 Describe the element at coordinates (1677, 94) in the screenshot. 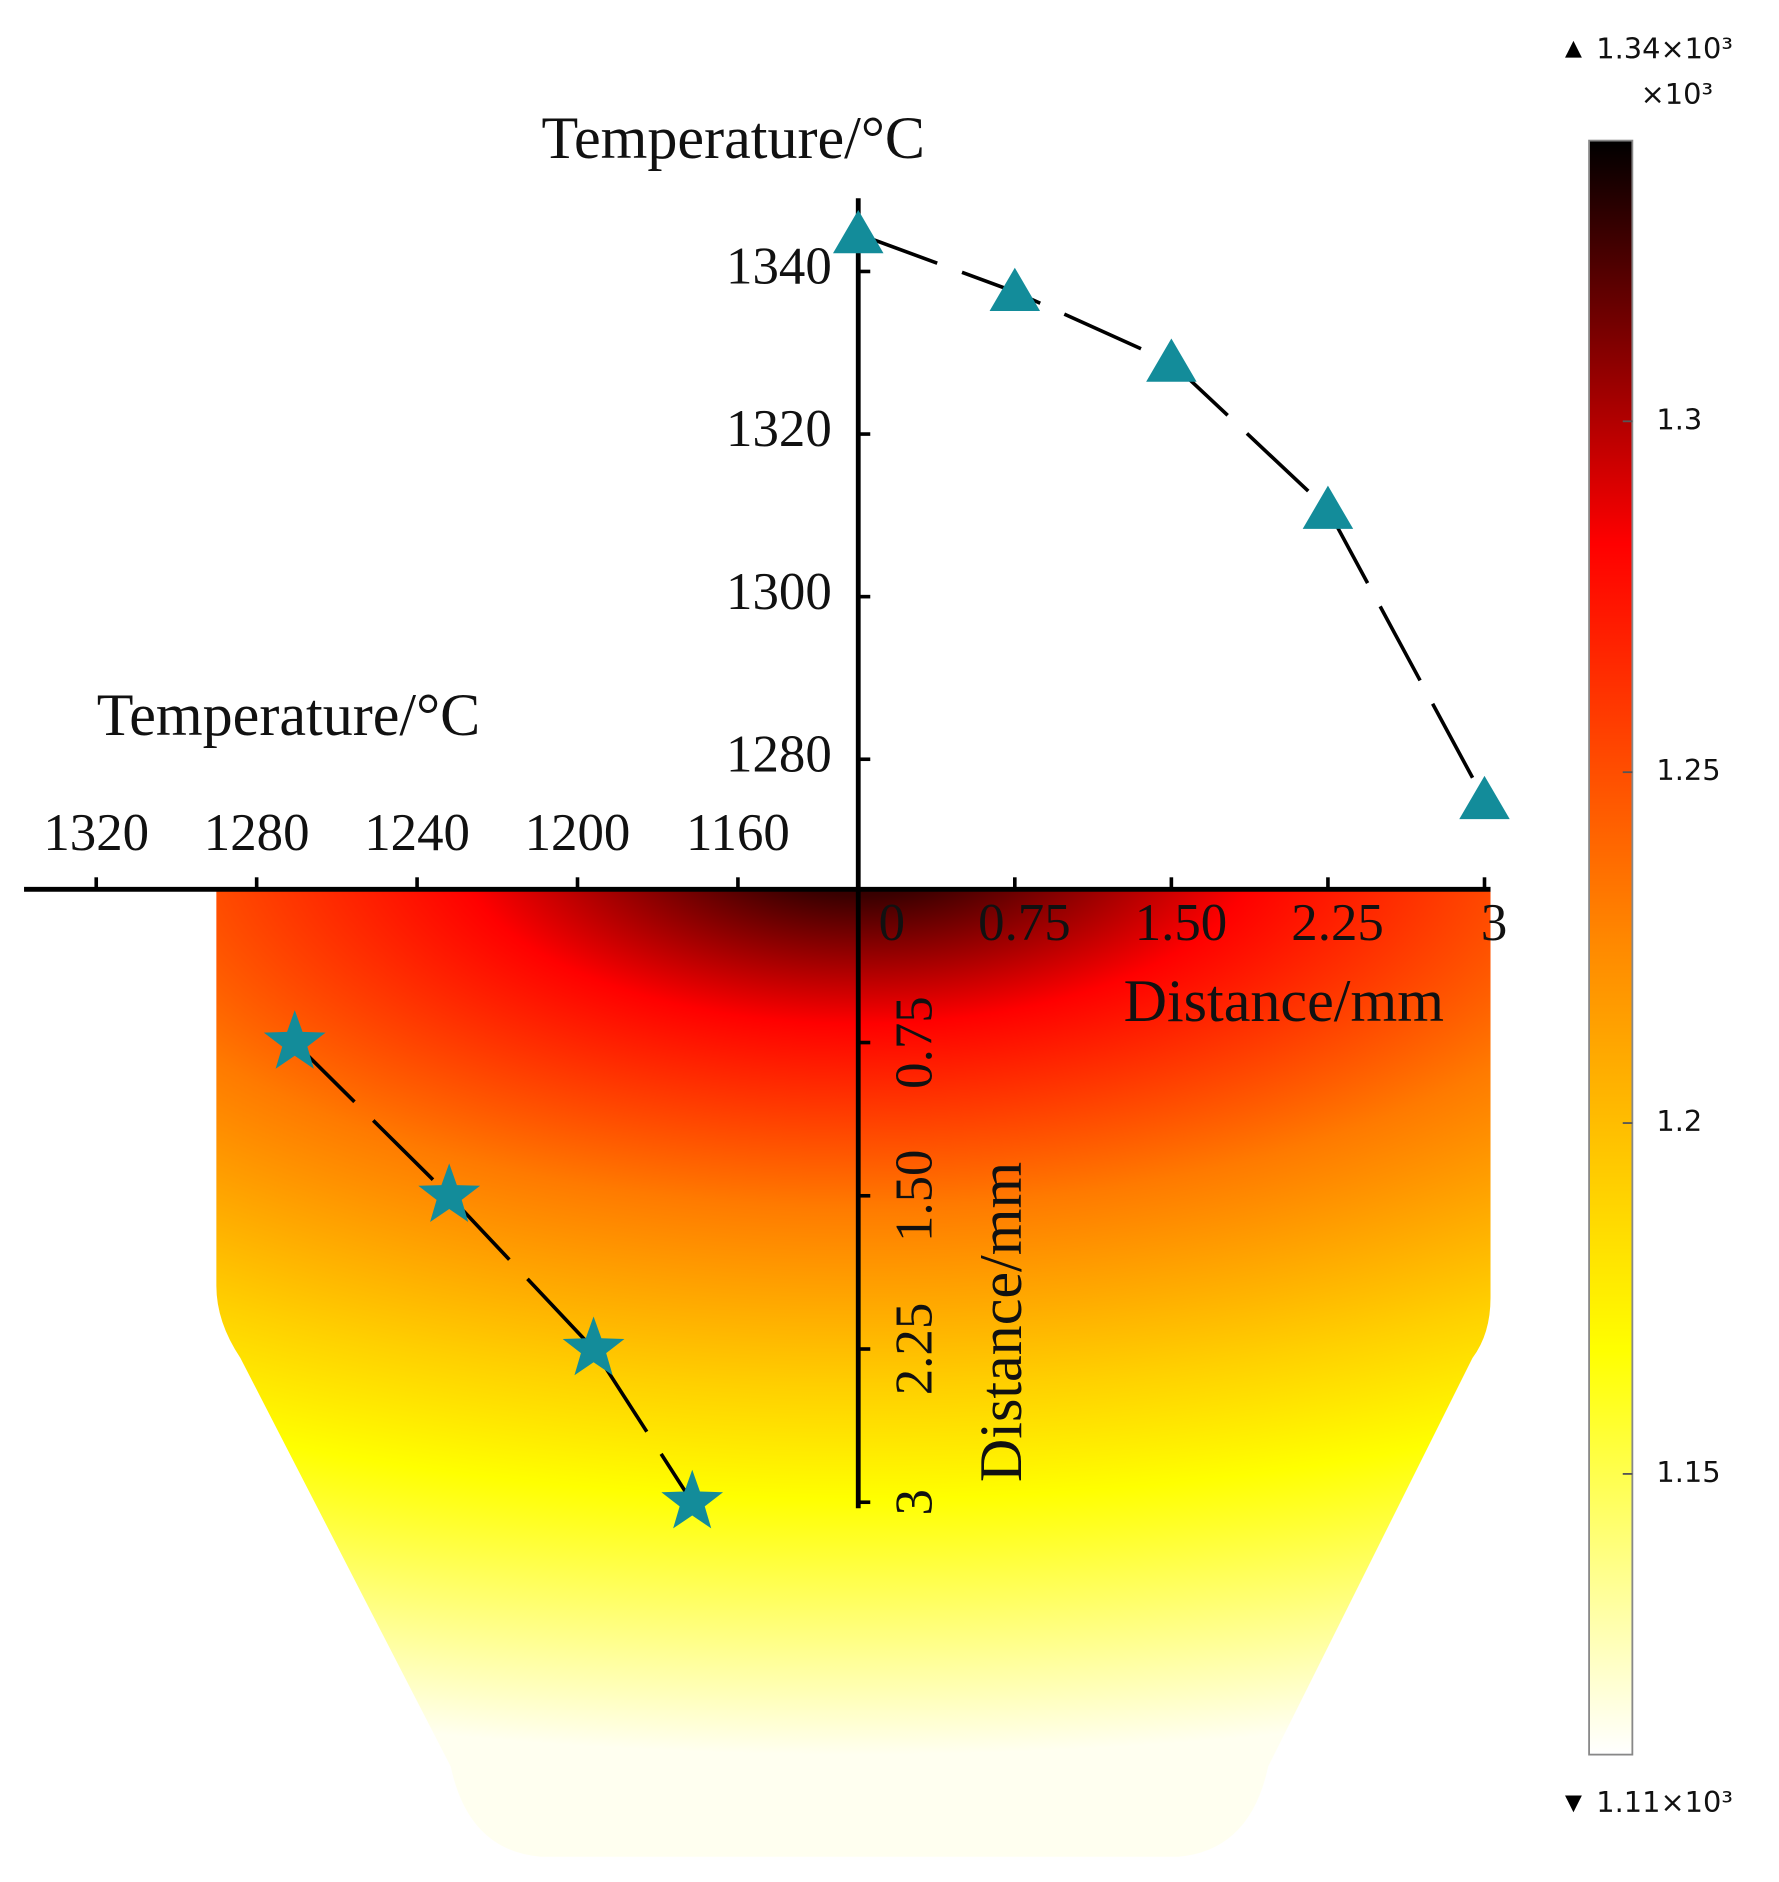

I see `colorbar-unit: ×10³` at that location.